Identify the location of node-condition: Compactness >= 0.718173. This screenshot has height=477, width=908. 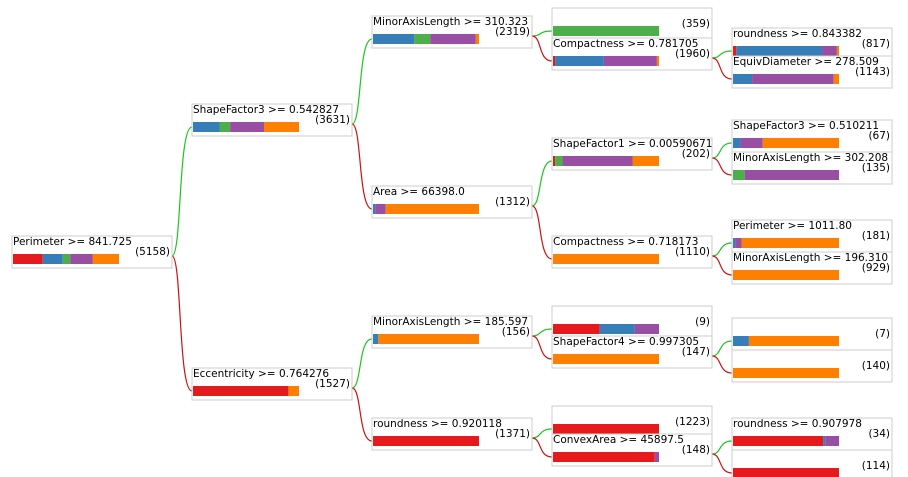
(625, 242).